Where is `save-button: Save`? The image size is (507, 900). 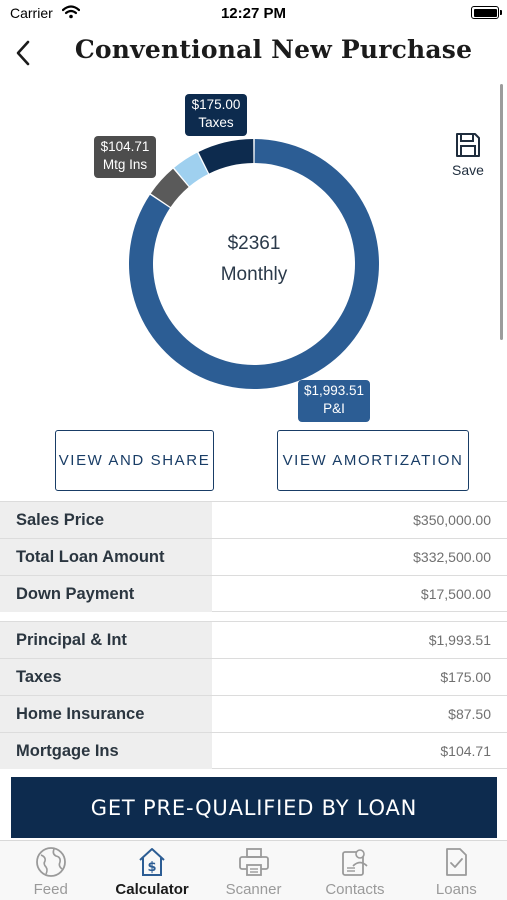
save-button: Save is located at coordinates (468, 158).